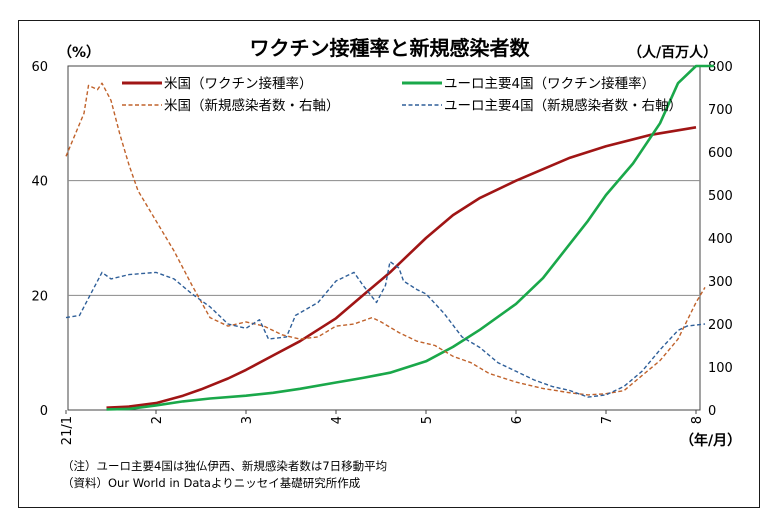 Image resolution: width=779 pixels, height=524 pixels. I want to click on y-right-tick-label: 500, so click(720, 196).